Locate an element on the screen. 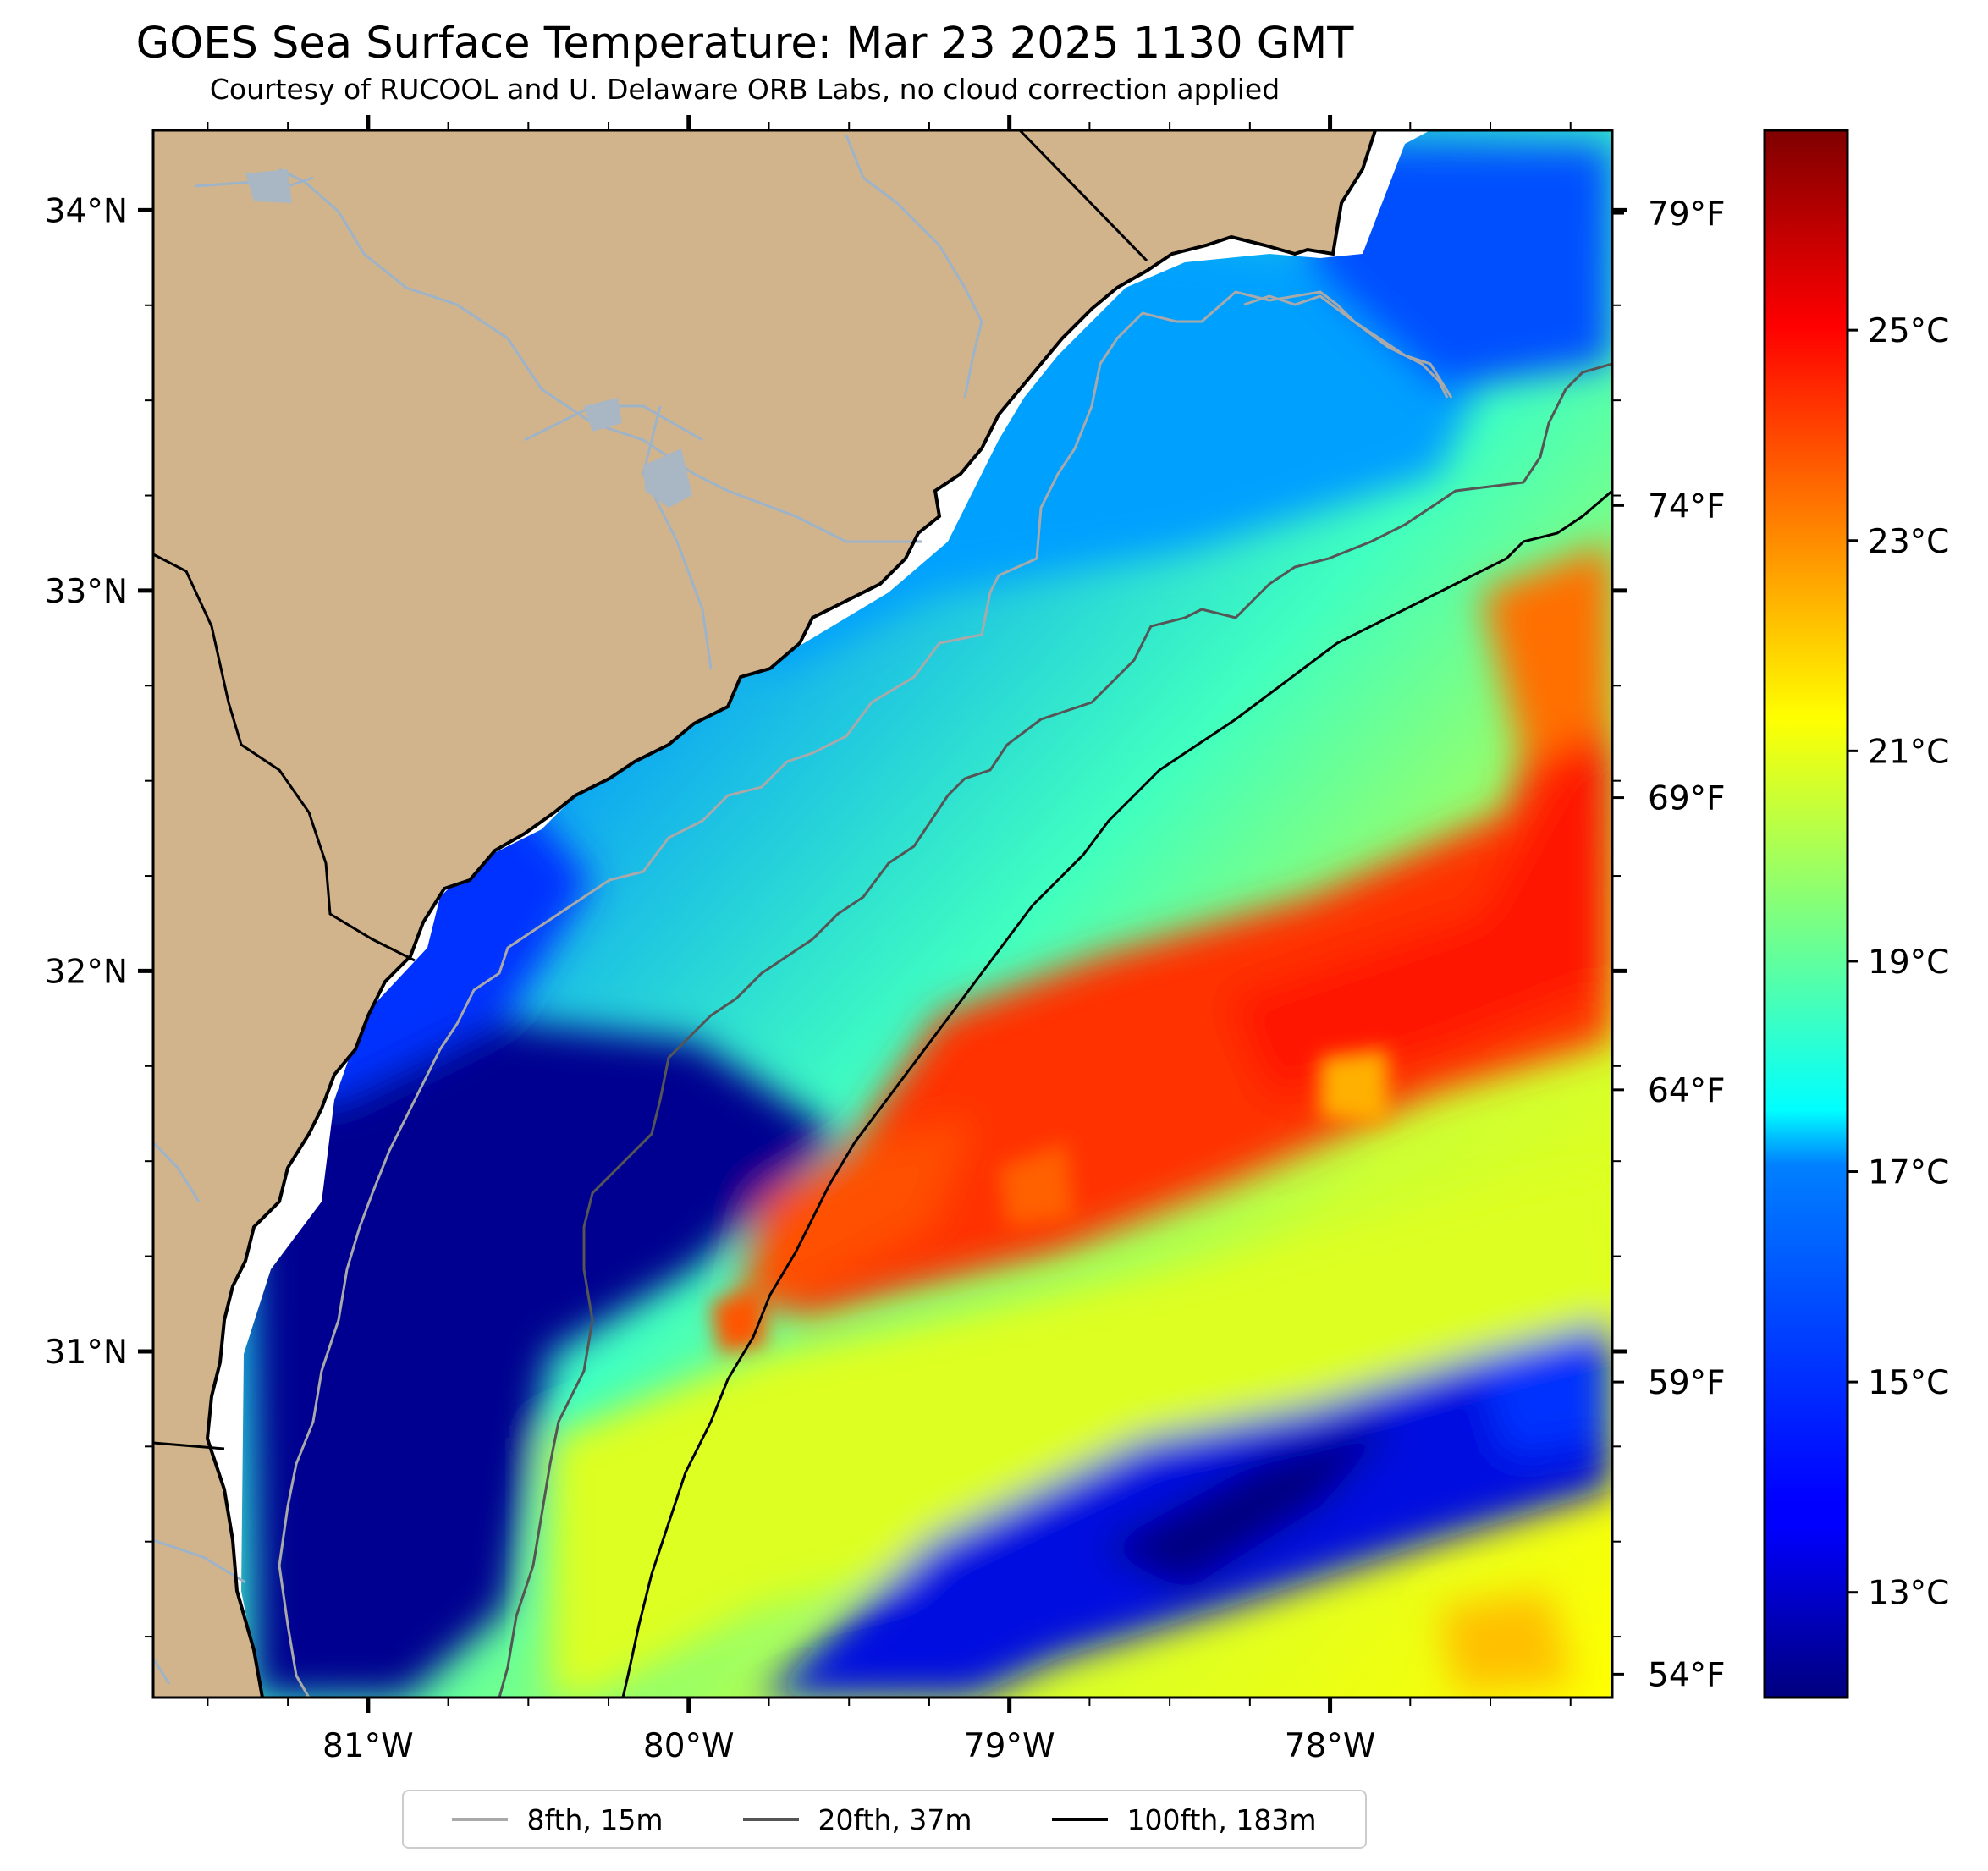 This screenshot has height=1871, width=1988. legend-label-100fth: 100fth, 183m is located at coordinates (1221, 1819).